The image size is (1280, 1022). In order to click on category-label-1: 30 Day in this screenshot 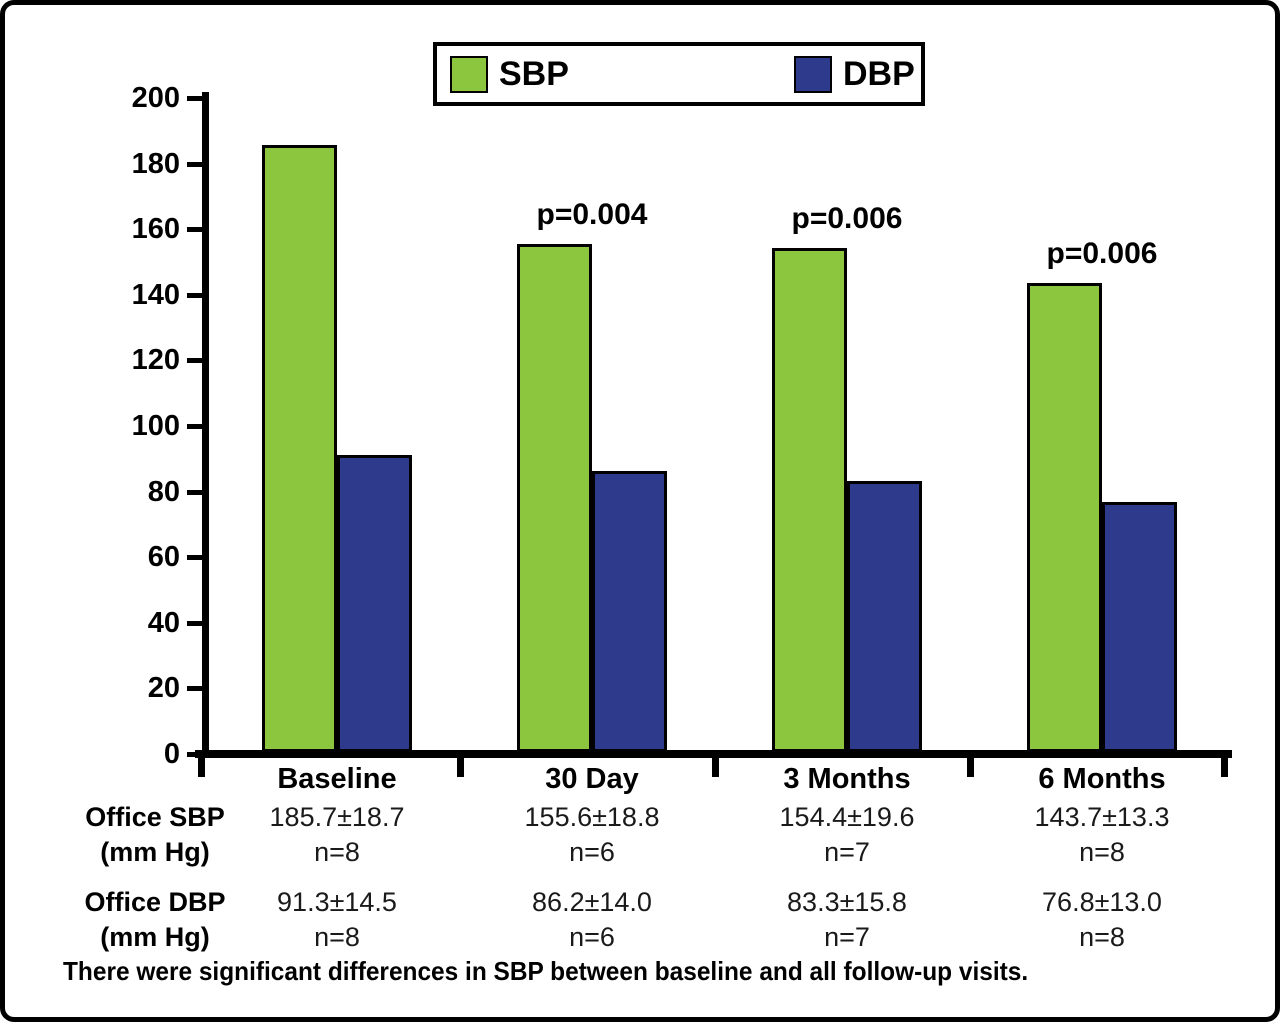, I will do `click(592, 779)`.